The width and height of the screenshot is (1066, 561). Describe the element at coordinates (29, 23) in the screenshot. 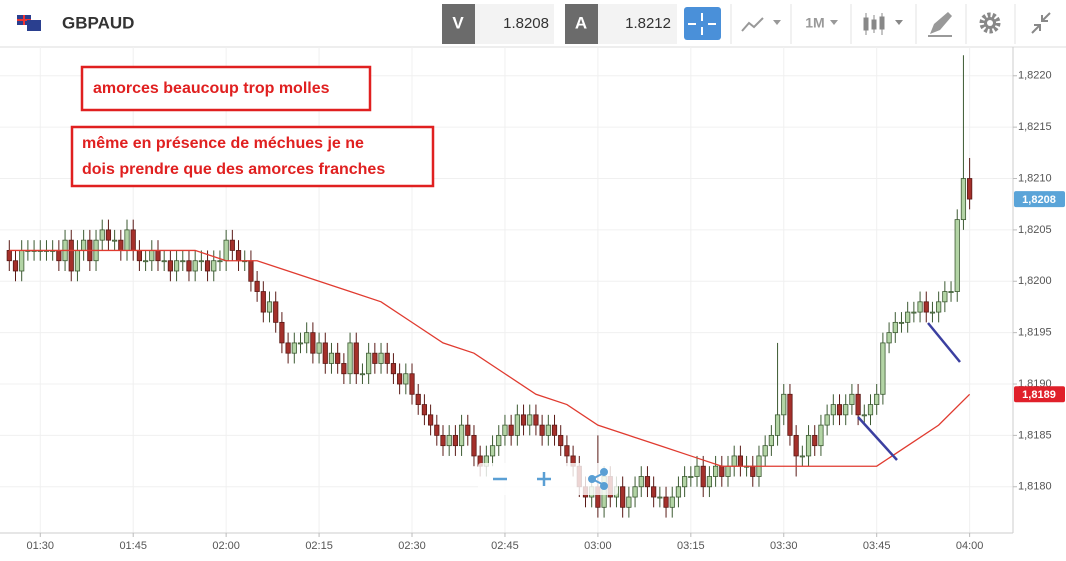

I see `flag-icon` at that location.